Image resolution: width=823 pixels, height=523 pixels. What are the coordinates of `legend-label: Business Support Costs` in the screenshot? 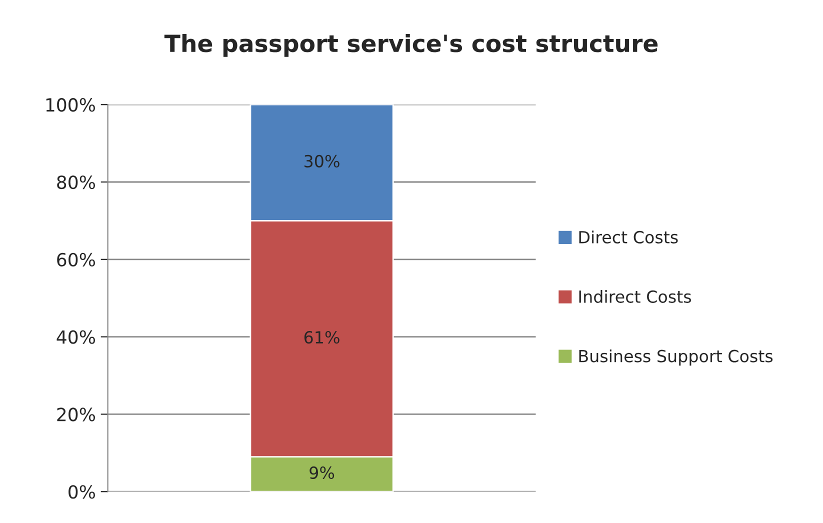 It's located at (676, 358).